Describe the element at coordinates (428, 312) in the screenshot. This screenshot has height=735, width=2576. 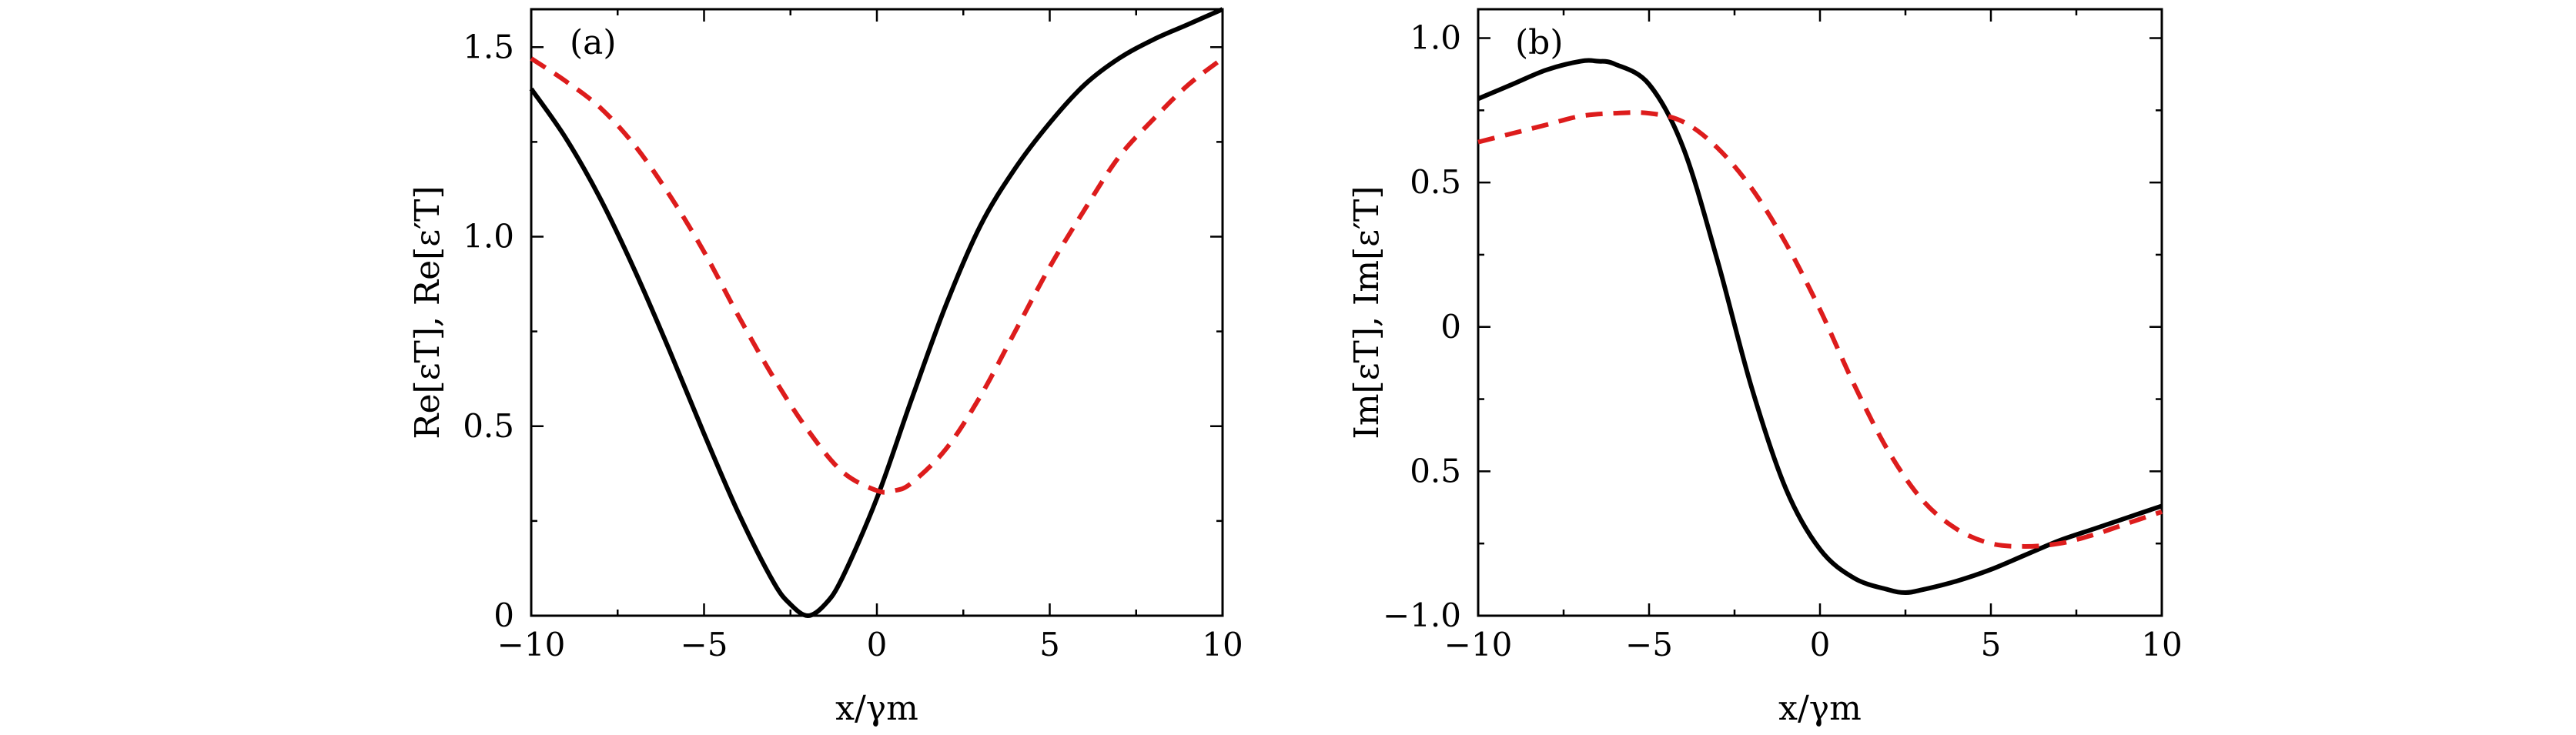
I see `panel-a-y-axis-label: Re[εT], Re[ε′T]` at that location.